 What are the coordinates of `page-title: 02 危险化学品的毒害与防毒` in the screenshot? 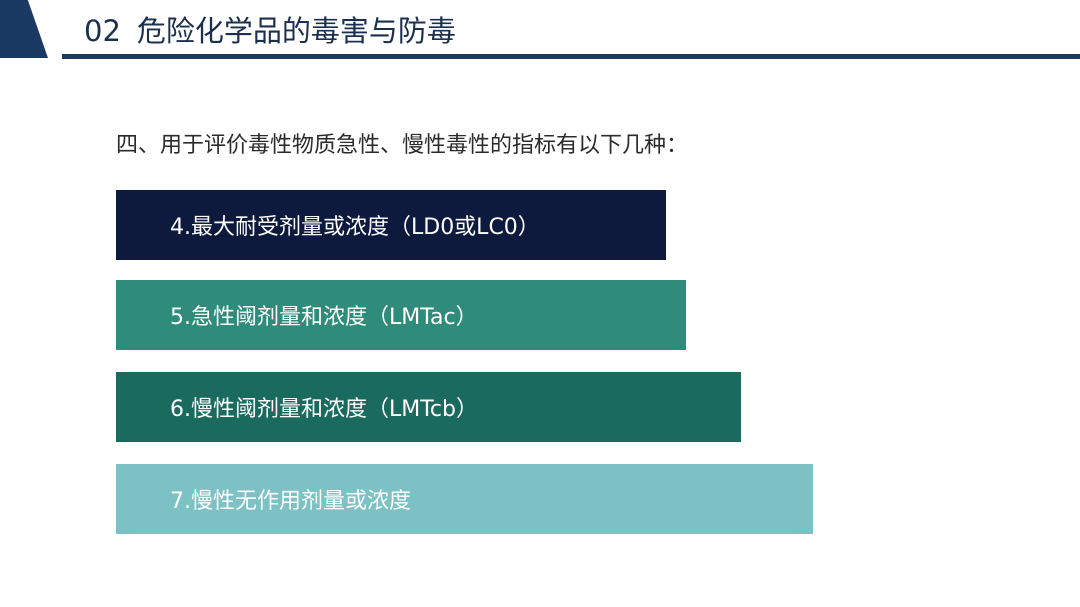 It's located at (270, 31).